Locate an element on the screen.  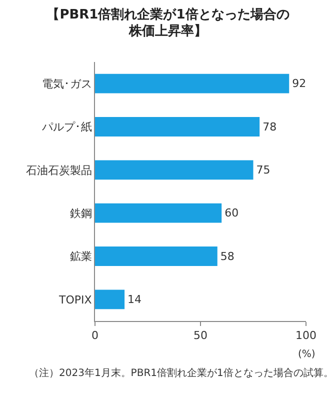
y-tick-label: 電気･ガス is located at coordinates (67, 83).